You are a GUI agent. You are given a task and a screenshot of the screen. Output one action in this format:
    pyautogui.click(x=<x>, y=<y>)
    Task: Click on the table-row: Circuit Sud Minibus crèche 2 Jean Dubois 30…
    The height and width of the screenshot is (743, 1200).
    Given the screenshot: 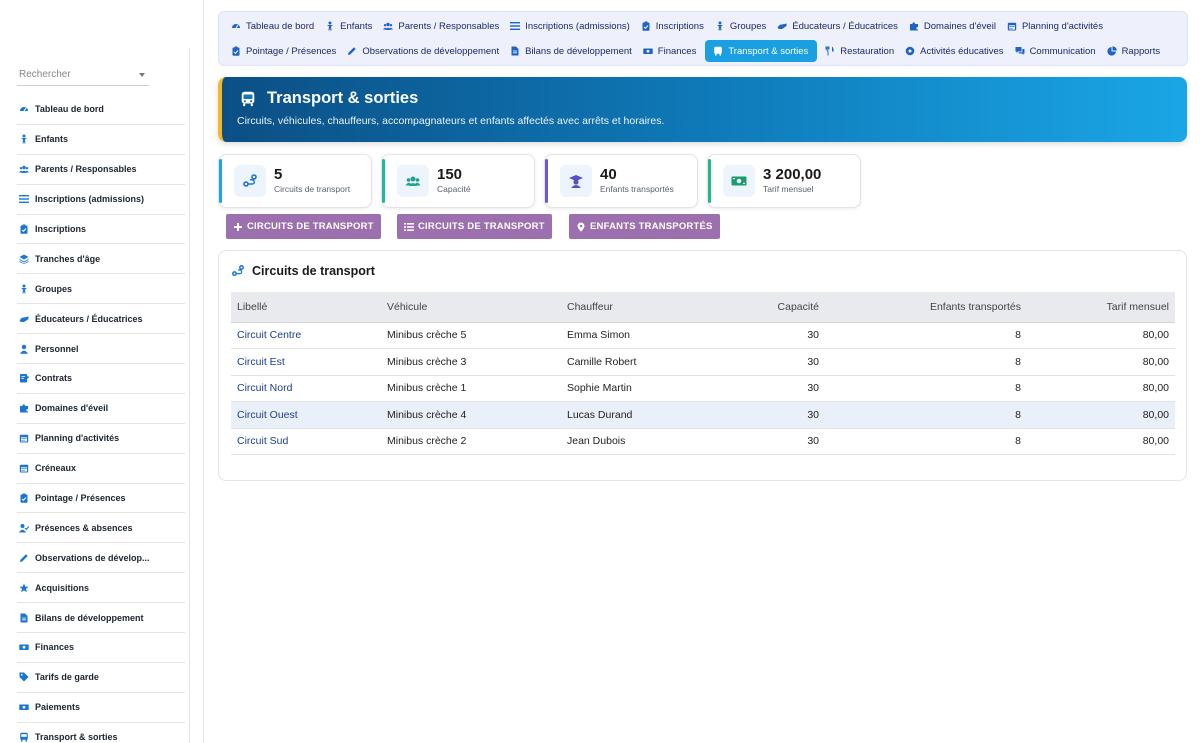 What is the action you would take?
    pyautogui.click(x=703, y=441)
    